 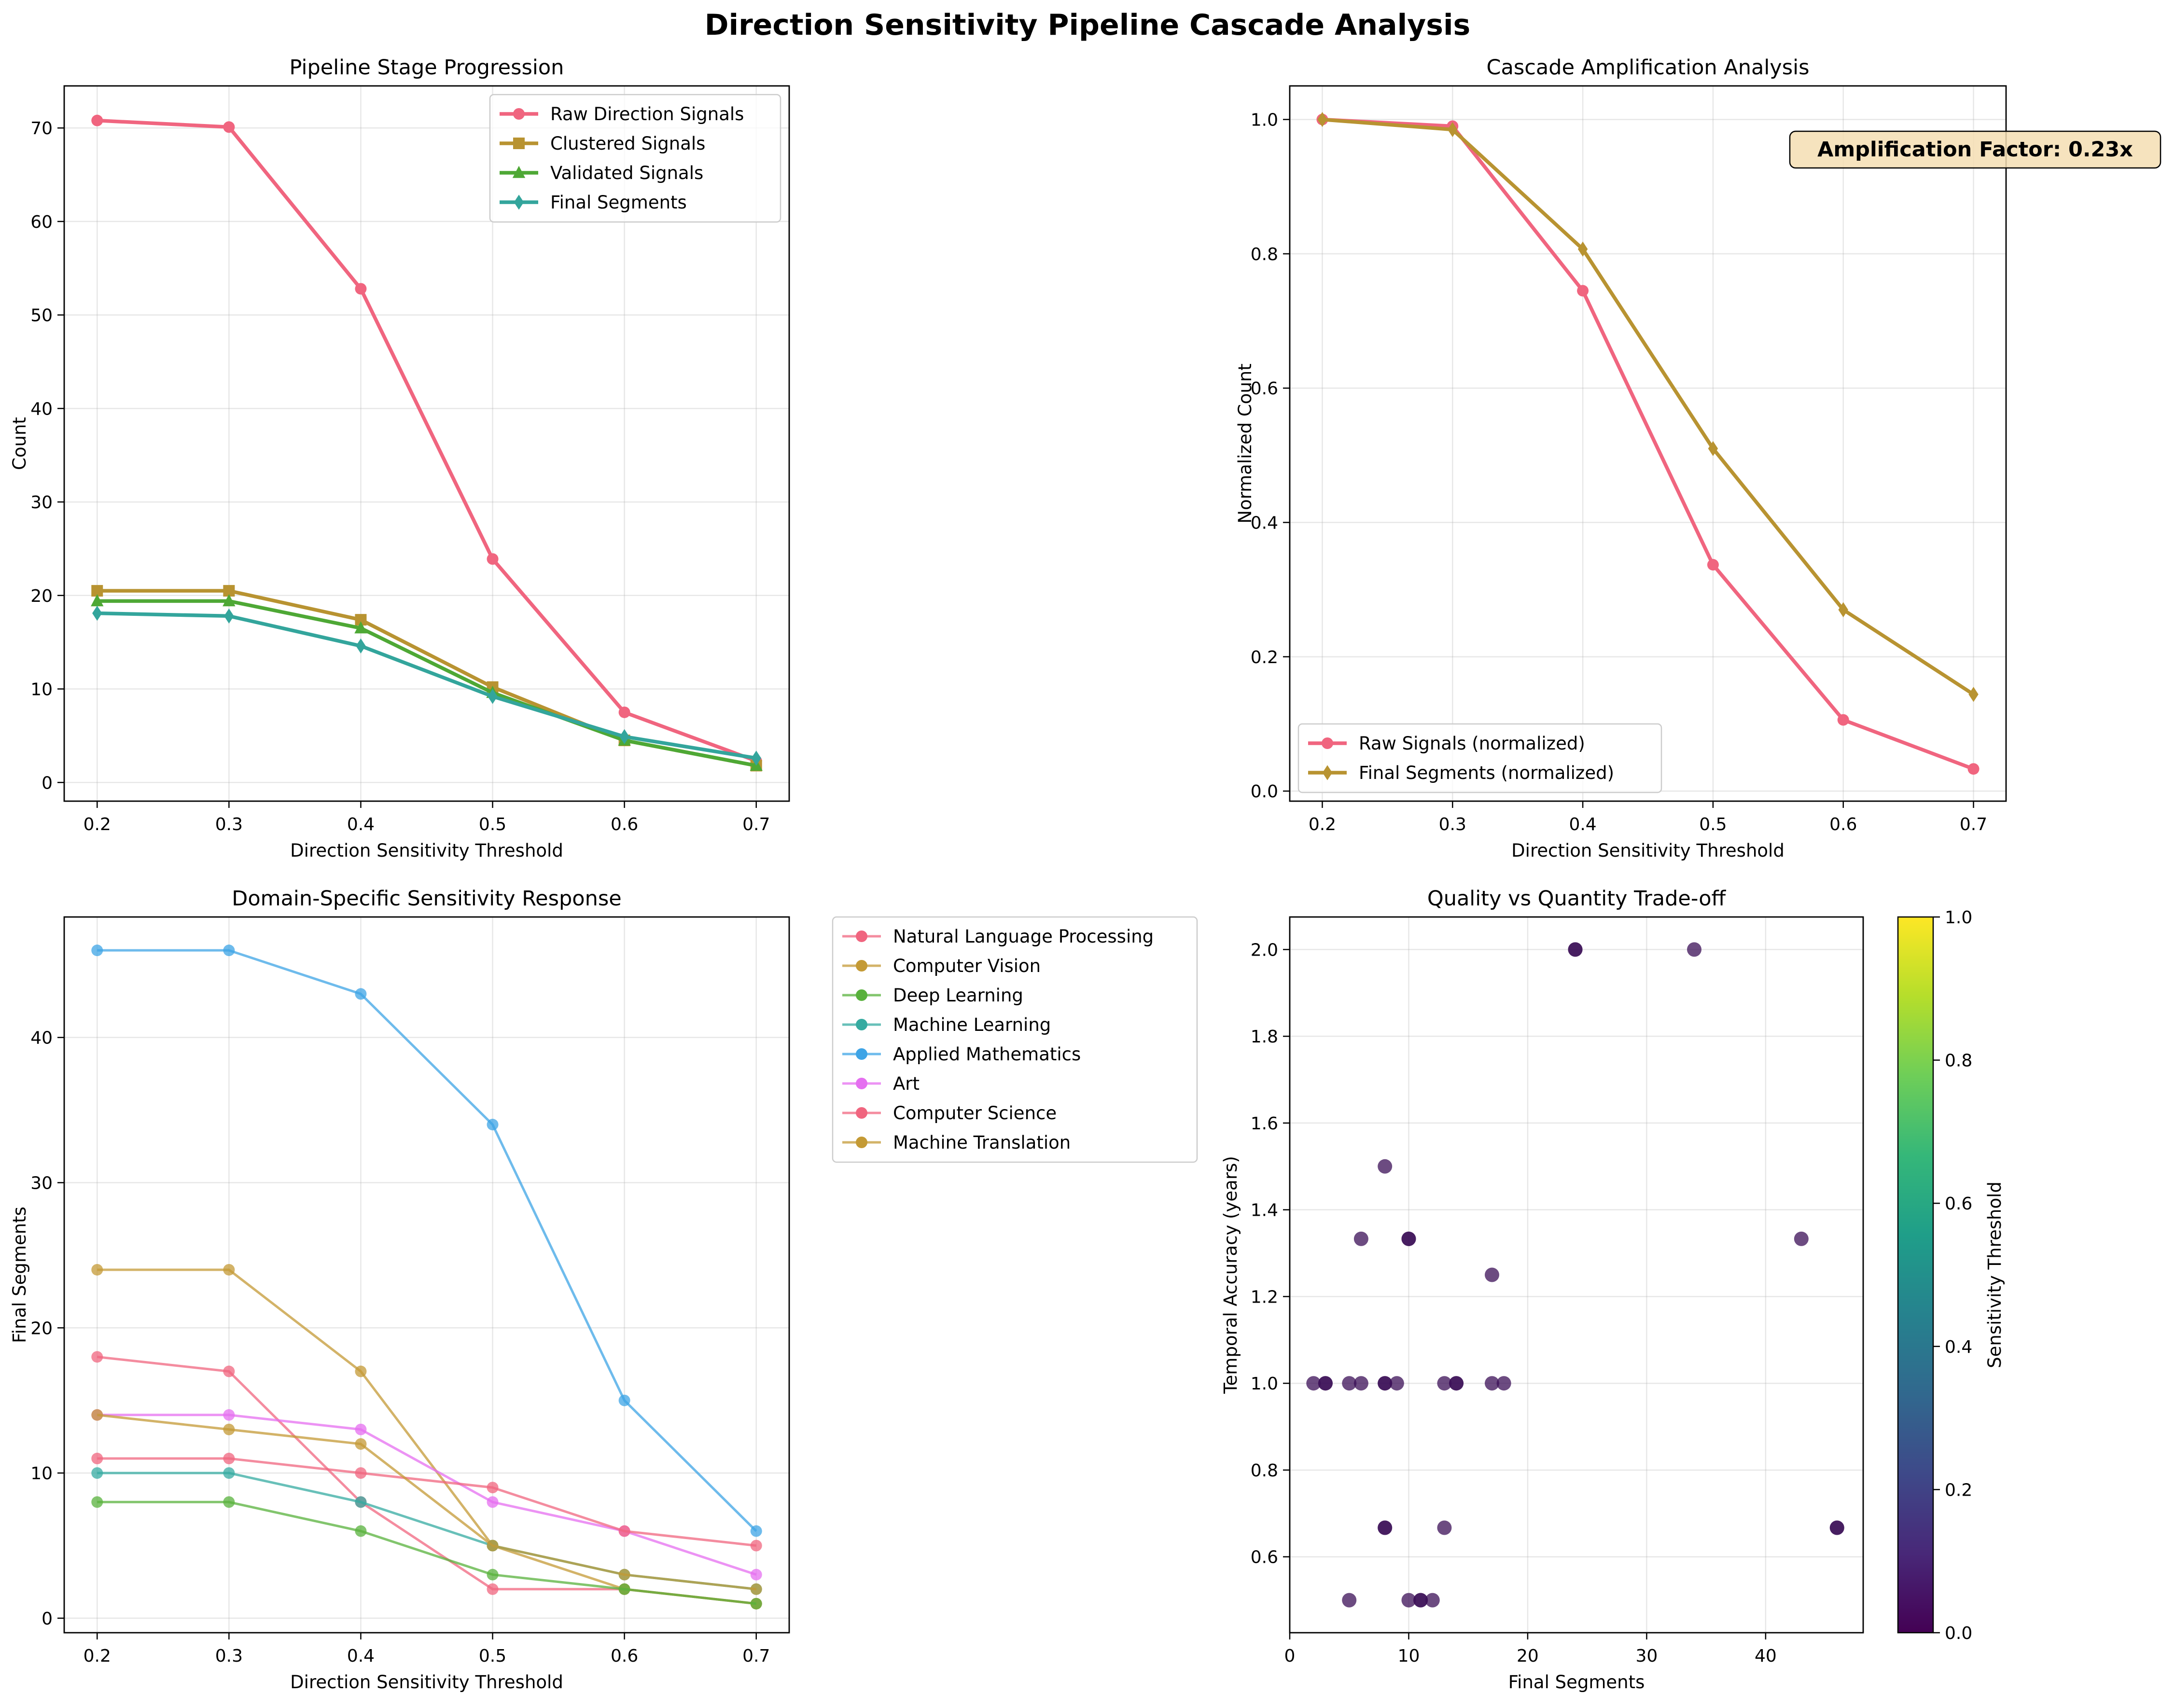 What do you see at coordinates (647, 114) in the screenshot?
I see `legend-label: Raw Direction Signals` at bounding box center [647, 114].